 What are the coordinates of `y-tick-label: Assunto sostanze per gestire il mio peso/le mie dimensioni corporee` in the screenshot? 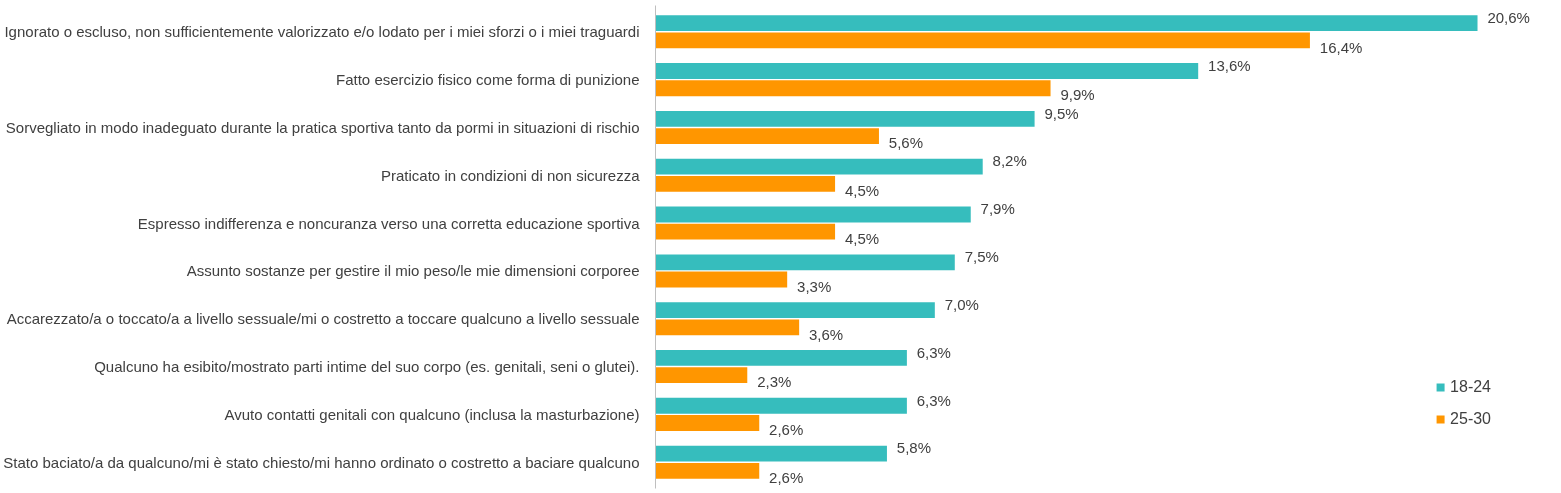 It's located at (413, 271).